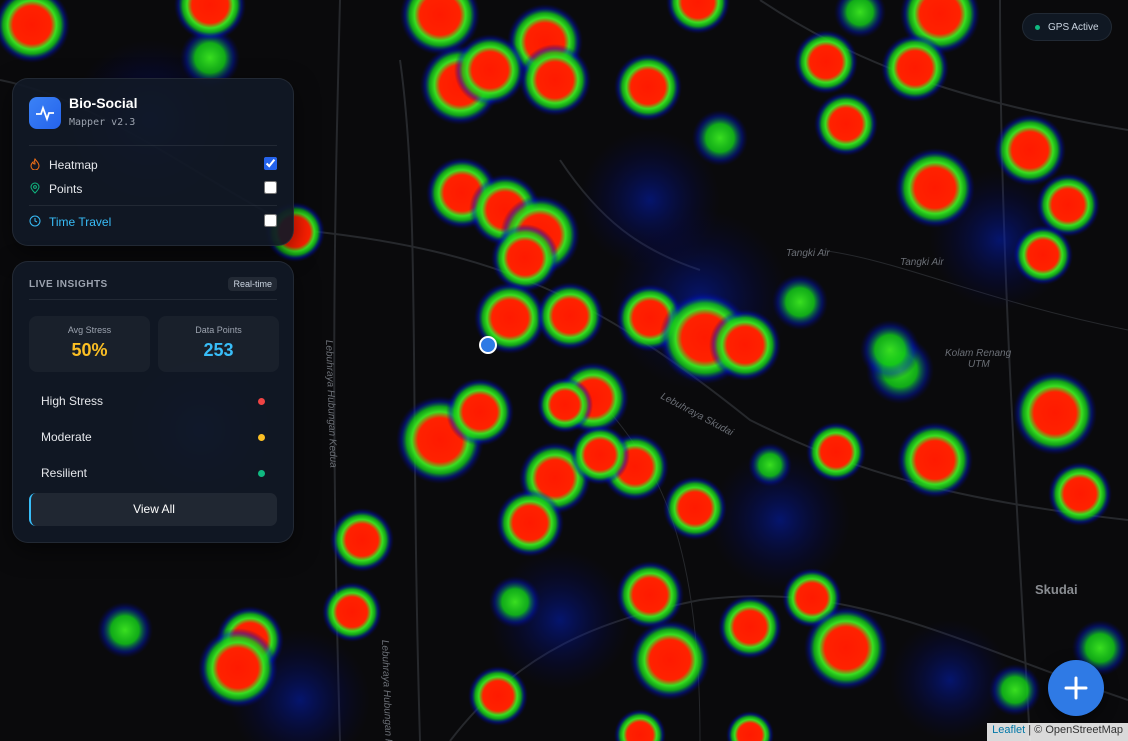 The width and height of the screenshot is (1128, 741). I want to click on map-label: Skudai, so click(1056, 589).